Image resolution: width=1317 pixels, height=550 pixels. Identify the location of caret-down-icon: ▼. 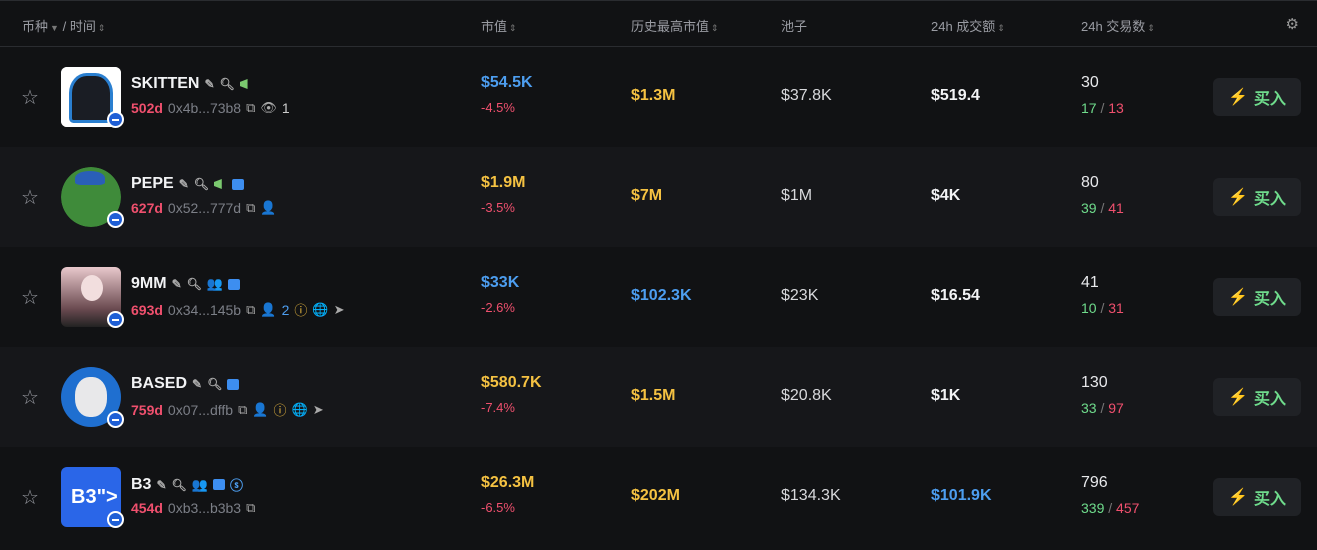
(54, 28).